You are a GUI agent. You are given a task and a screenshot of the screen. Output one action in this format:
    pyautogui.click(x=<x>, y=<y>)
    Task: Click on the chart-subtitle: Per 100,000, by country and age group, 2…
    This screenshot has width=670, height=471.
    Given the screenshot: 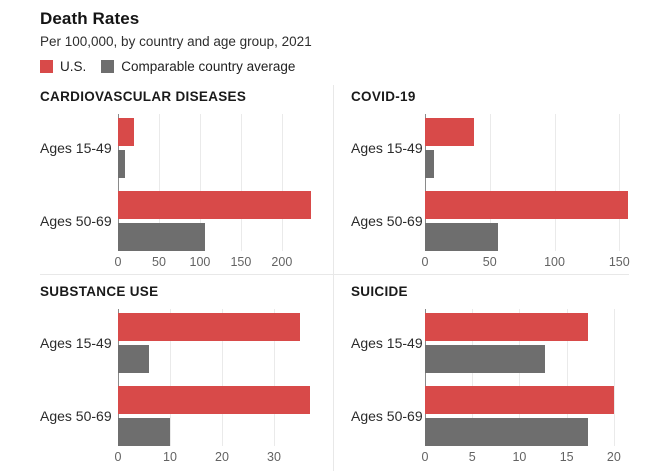 What is the action you would take?
    pyautogui.click(x=176, y=41)
    